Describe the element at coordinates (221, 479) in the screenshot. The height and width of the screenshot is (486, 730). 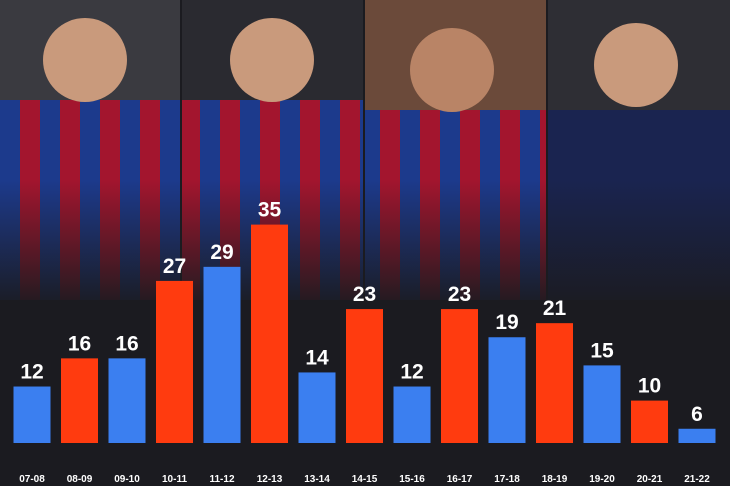
I see `x-tick-label: 11-12` at that location.